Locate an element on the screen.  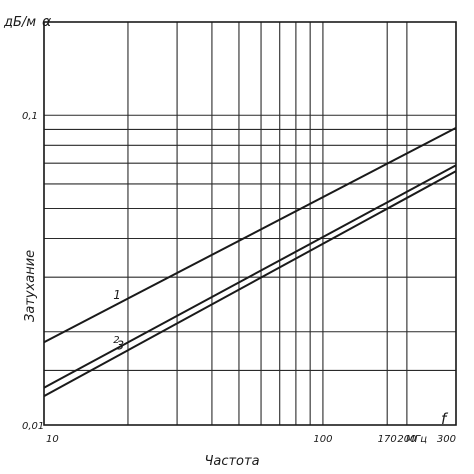
x-symbol-label: f is located at coordinates (445, 419).